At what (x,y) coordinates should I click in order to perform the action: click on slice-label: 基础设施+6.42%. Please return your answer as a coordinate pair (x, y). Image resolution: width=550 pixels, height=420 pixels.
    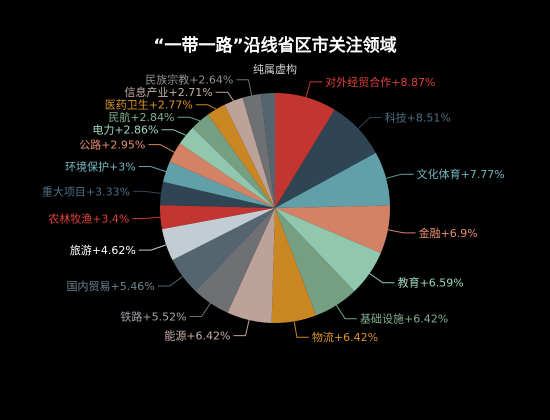
    Looking at the image, I should click on (404, 319).